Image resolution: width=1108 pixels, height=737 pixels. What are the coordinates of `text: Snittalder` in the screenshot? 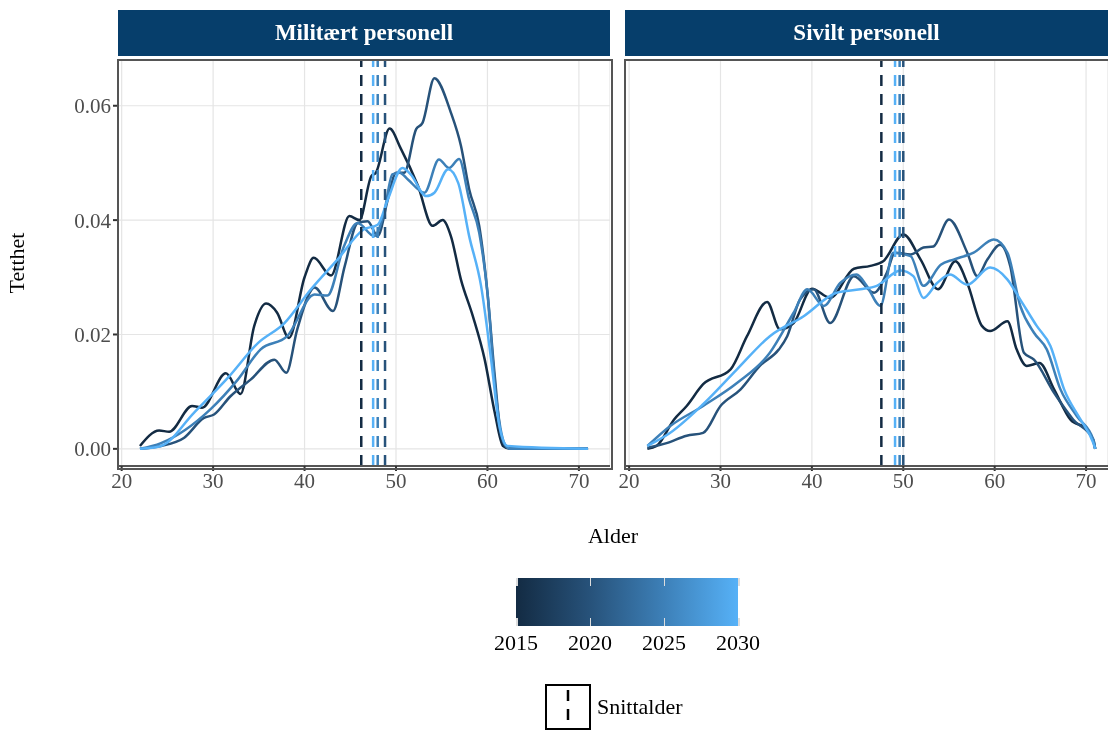 It's located at (640, 707).